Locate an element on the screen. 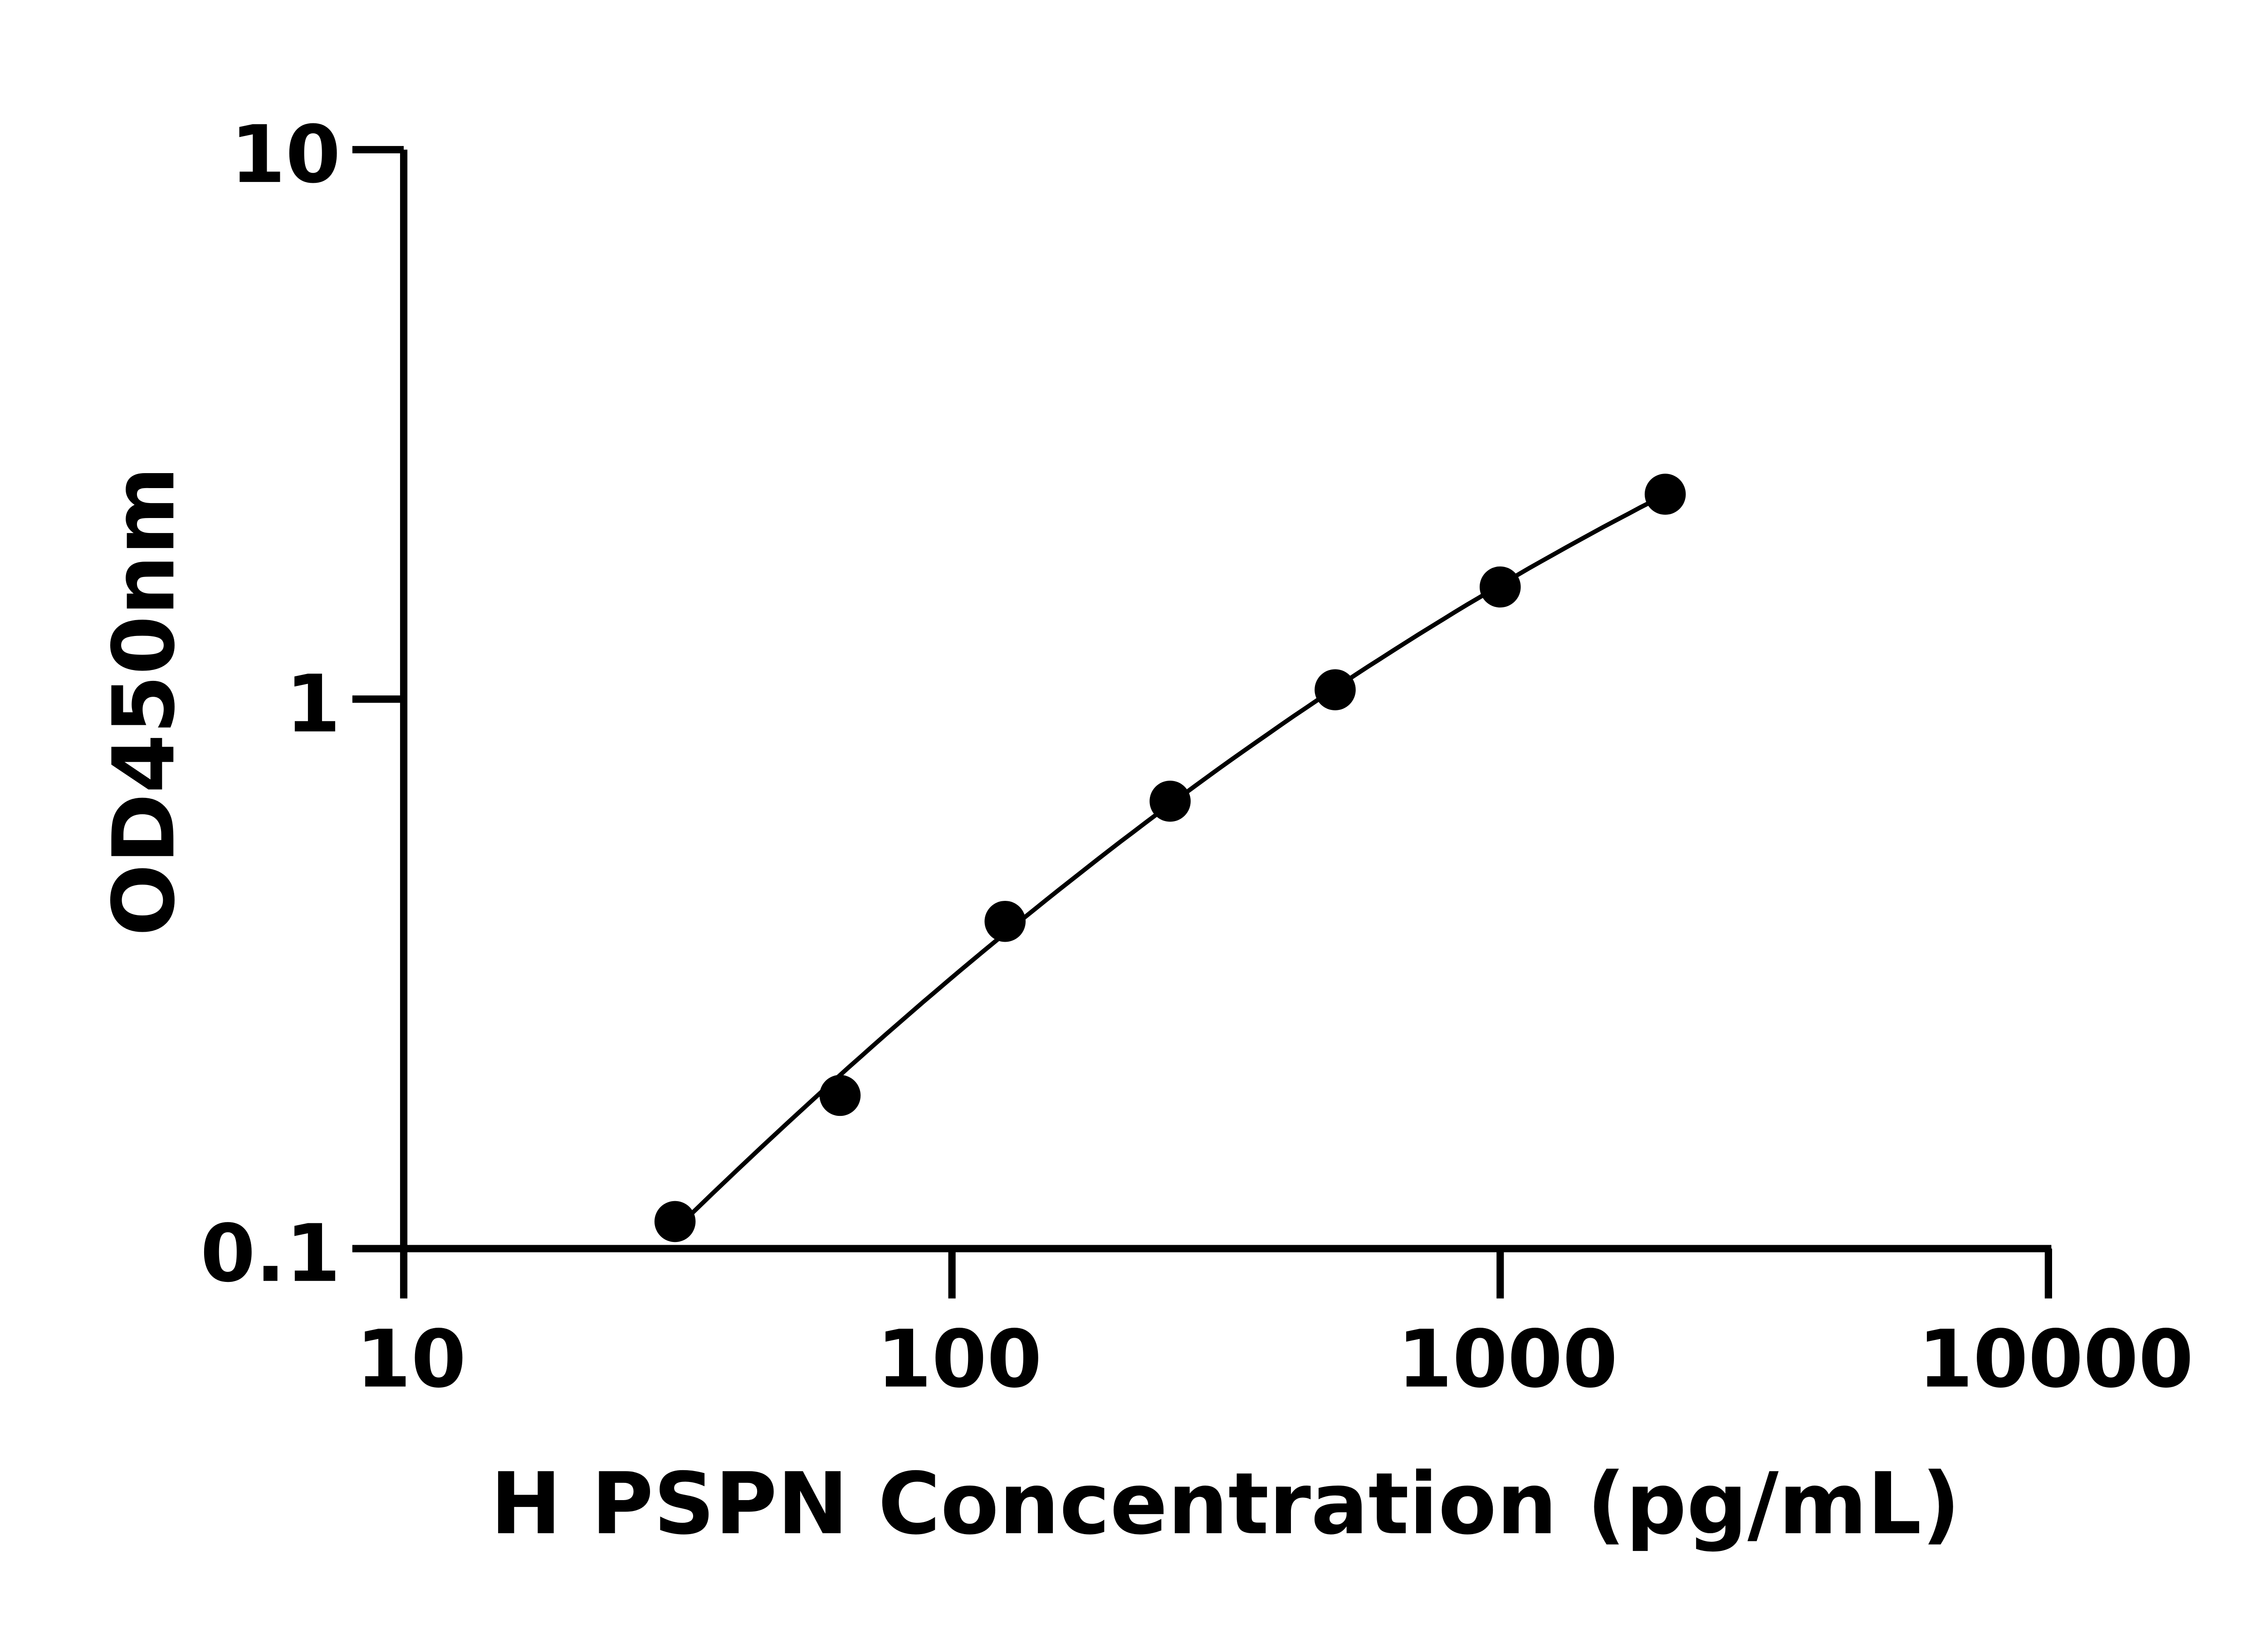 The height and width of the screenshot is (1633, 2268). x-tick-label: 1000 is located at coordinates (1508, 1360).